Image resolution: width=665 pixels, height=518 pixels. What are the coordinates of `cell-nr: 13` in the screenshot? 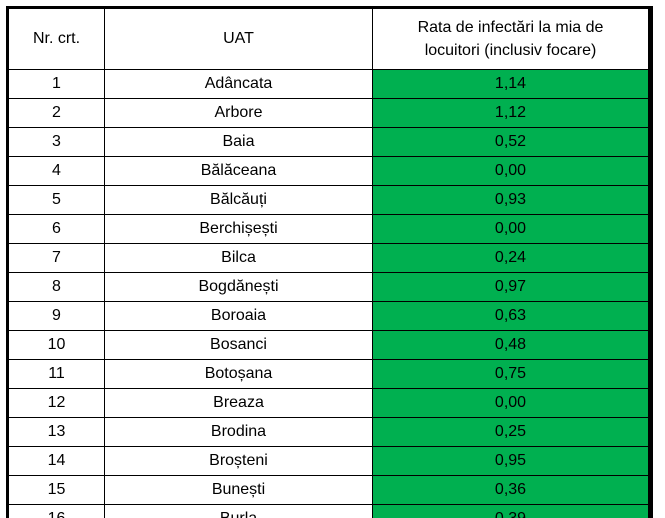 It's located at (56, 432).